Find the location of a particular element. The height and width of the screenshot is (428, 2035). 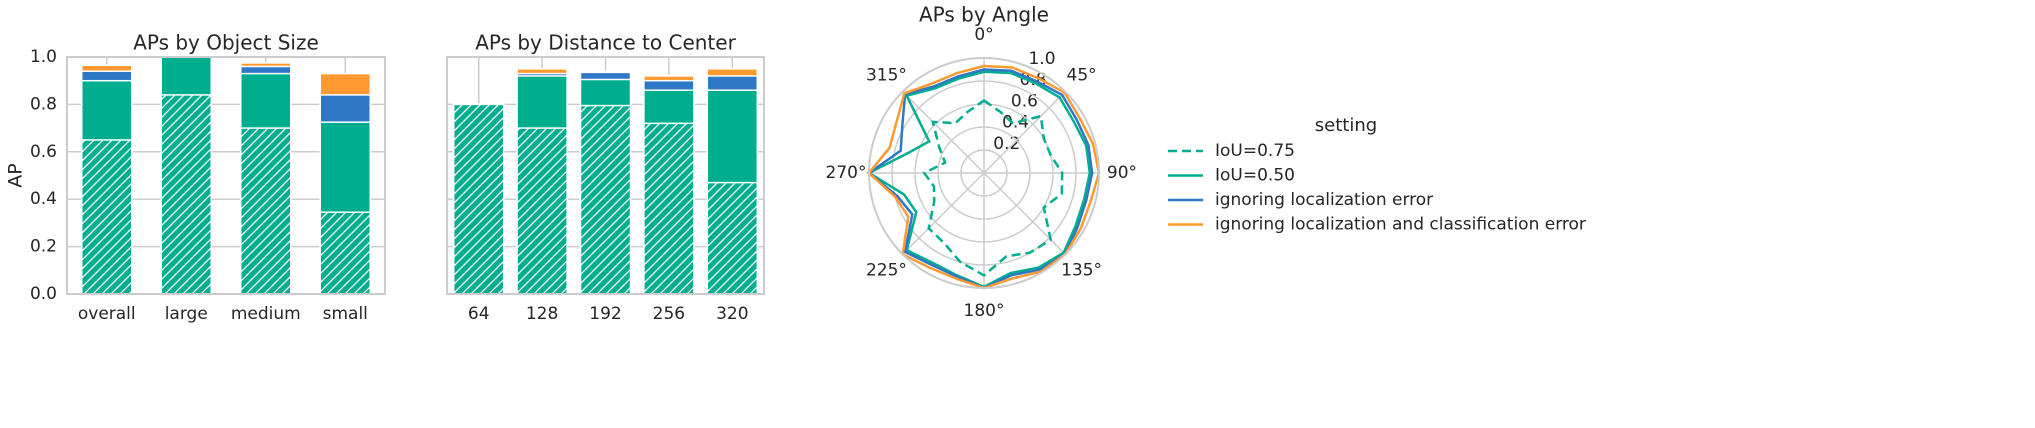

y-tick-label: 0.8 is located at coordinates (43, 104).